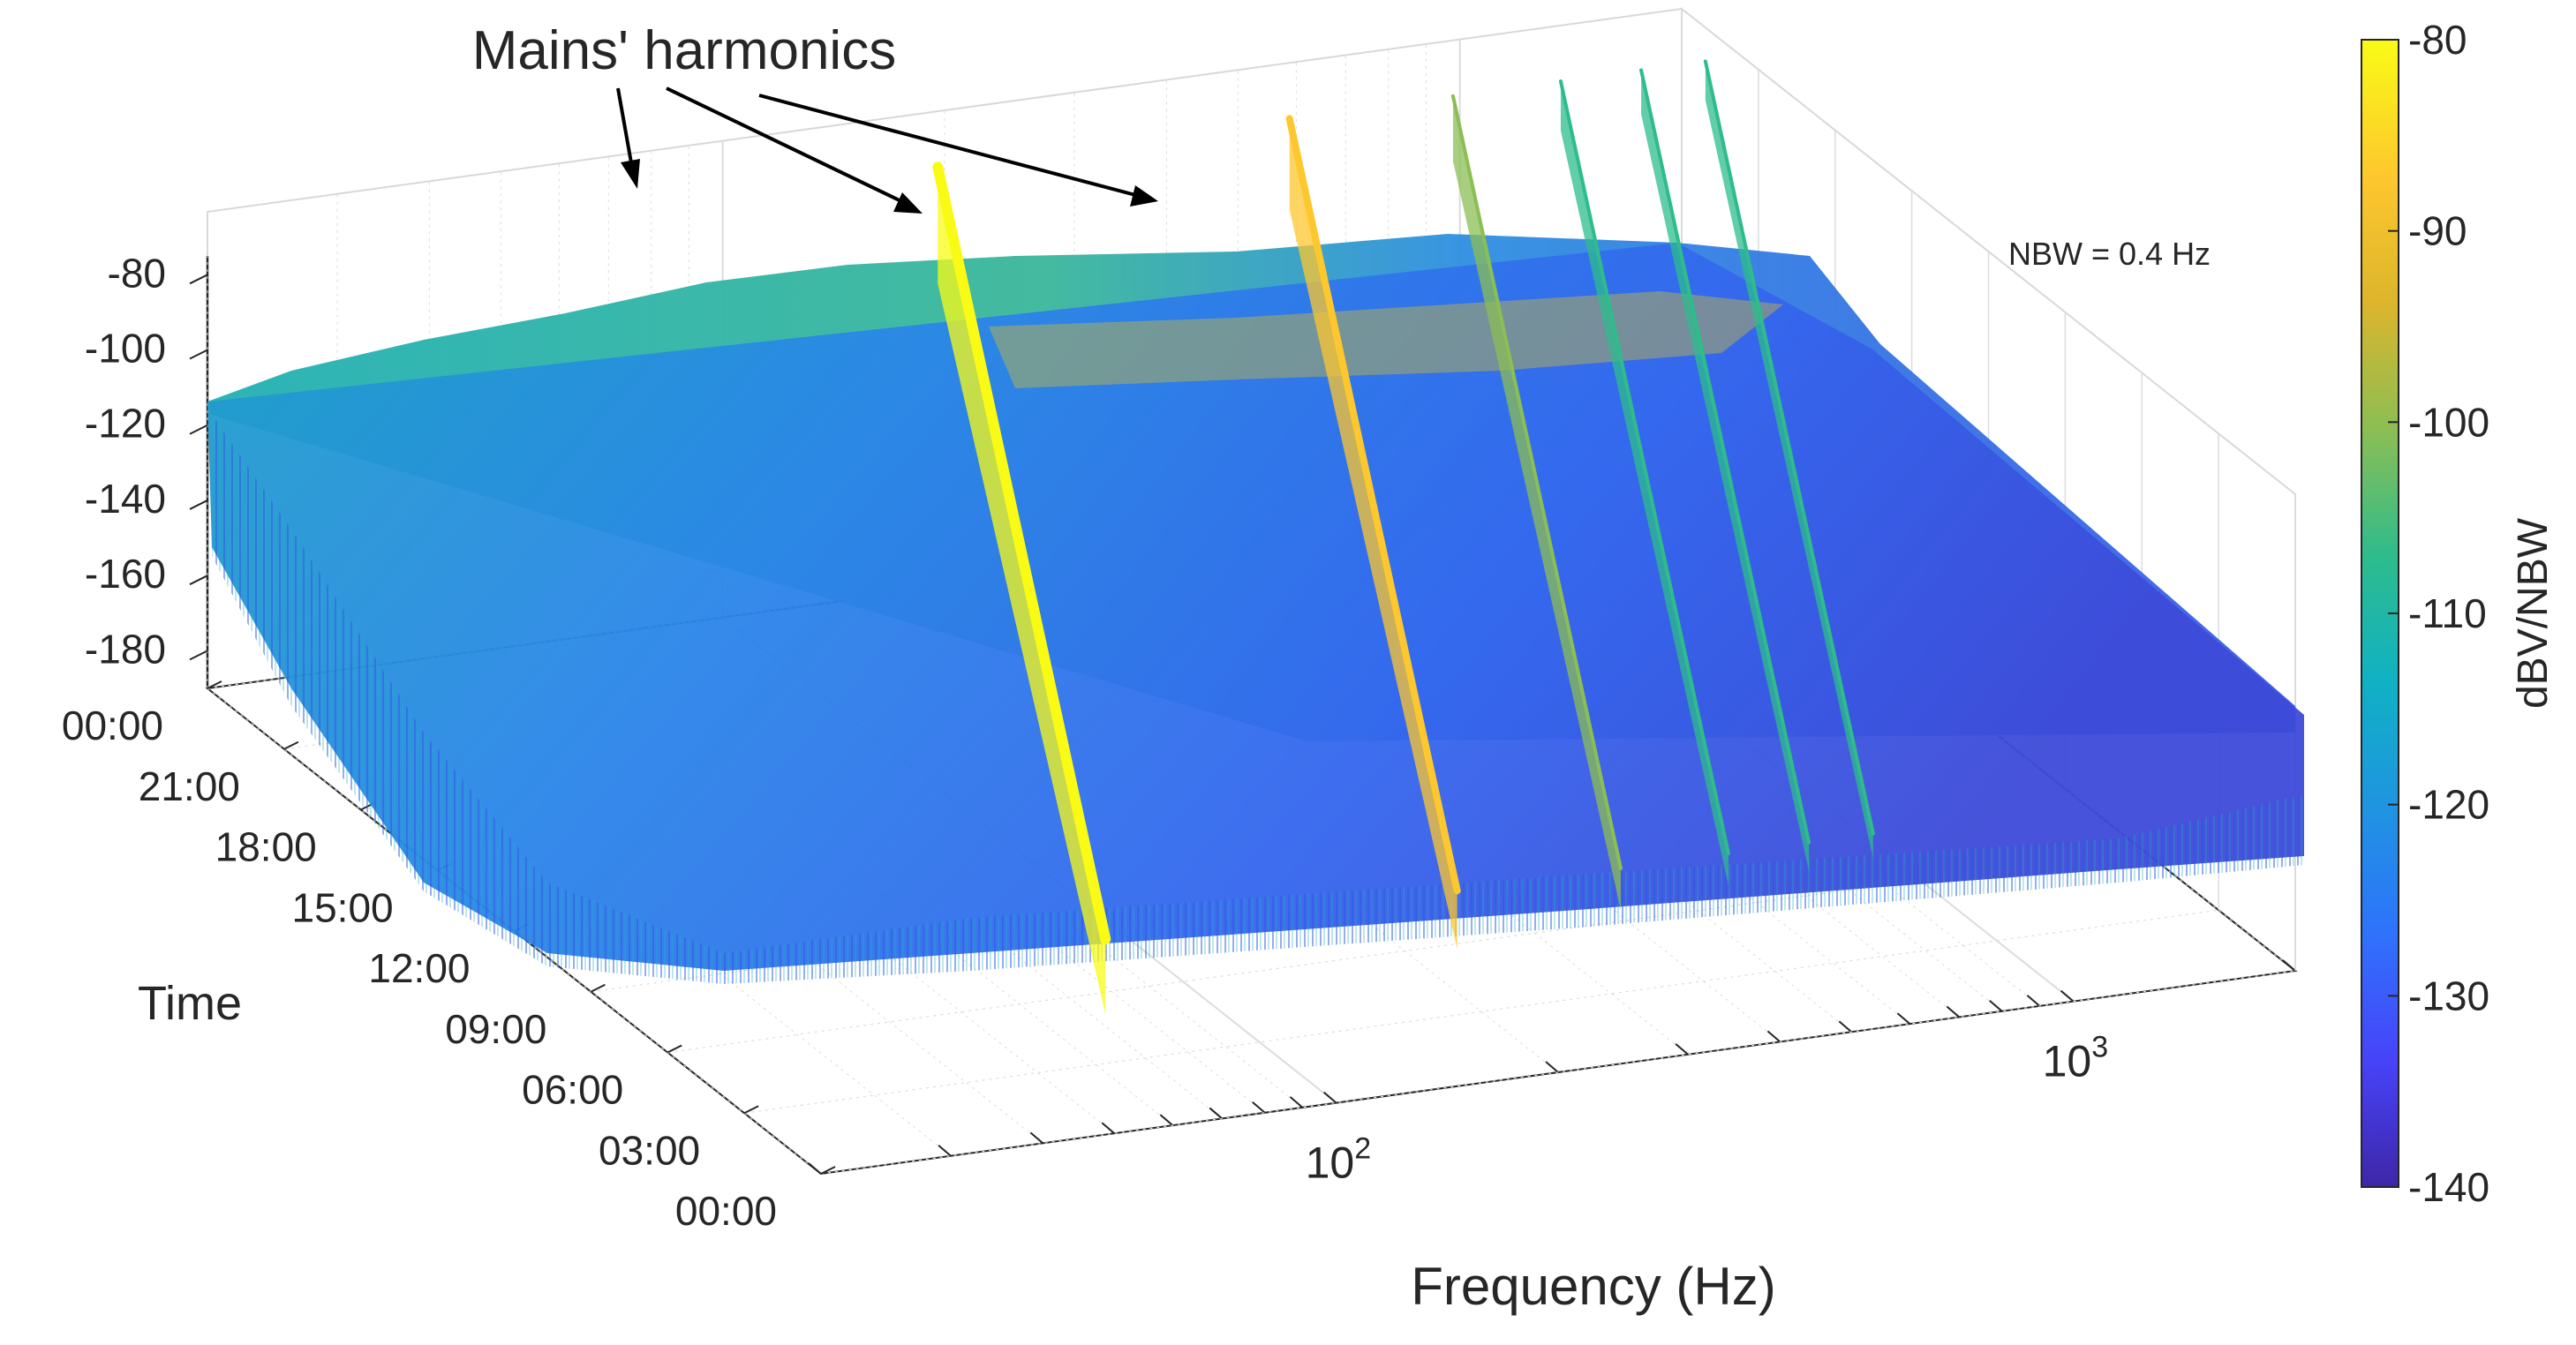  I want to click on arrow-3-head, so click(1144, 196).